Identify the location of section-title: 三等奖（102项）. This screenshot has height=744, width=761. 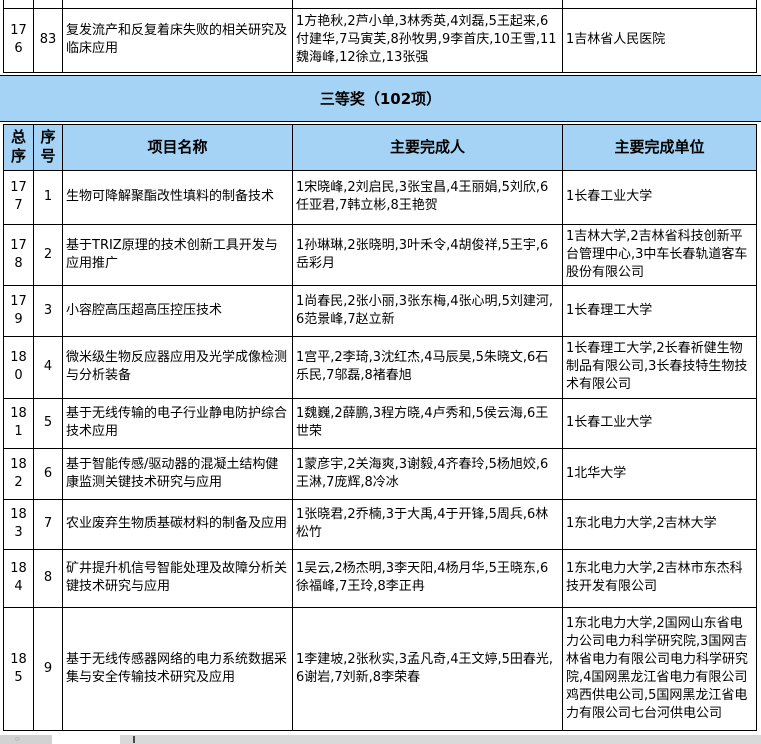
(380, 98).